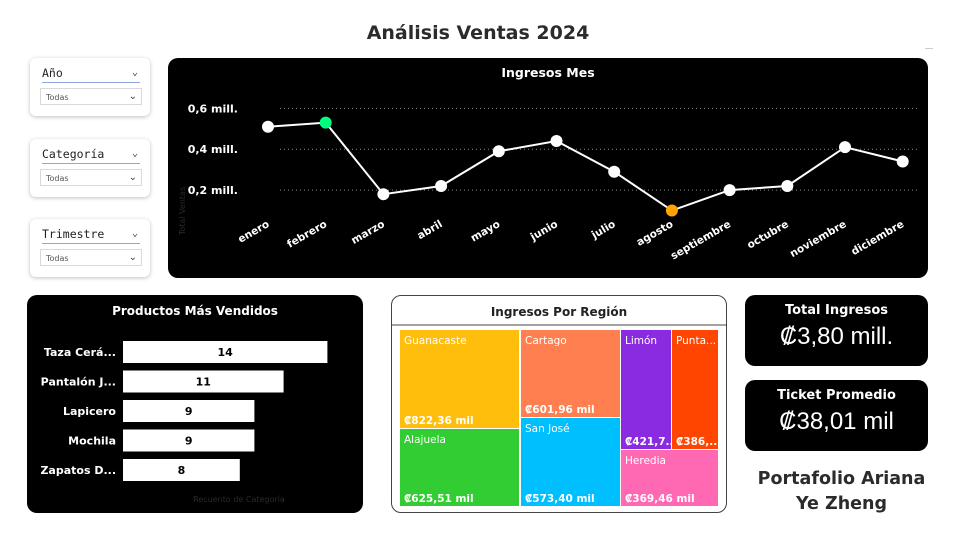  I want to click on x-tick-label: febrero, so click(307, 234).